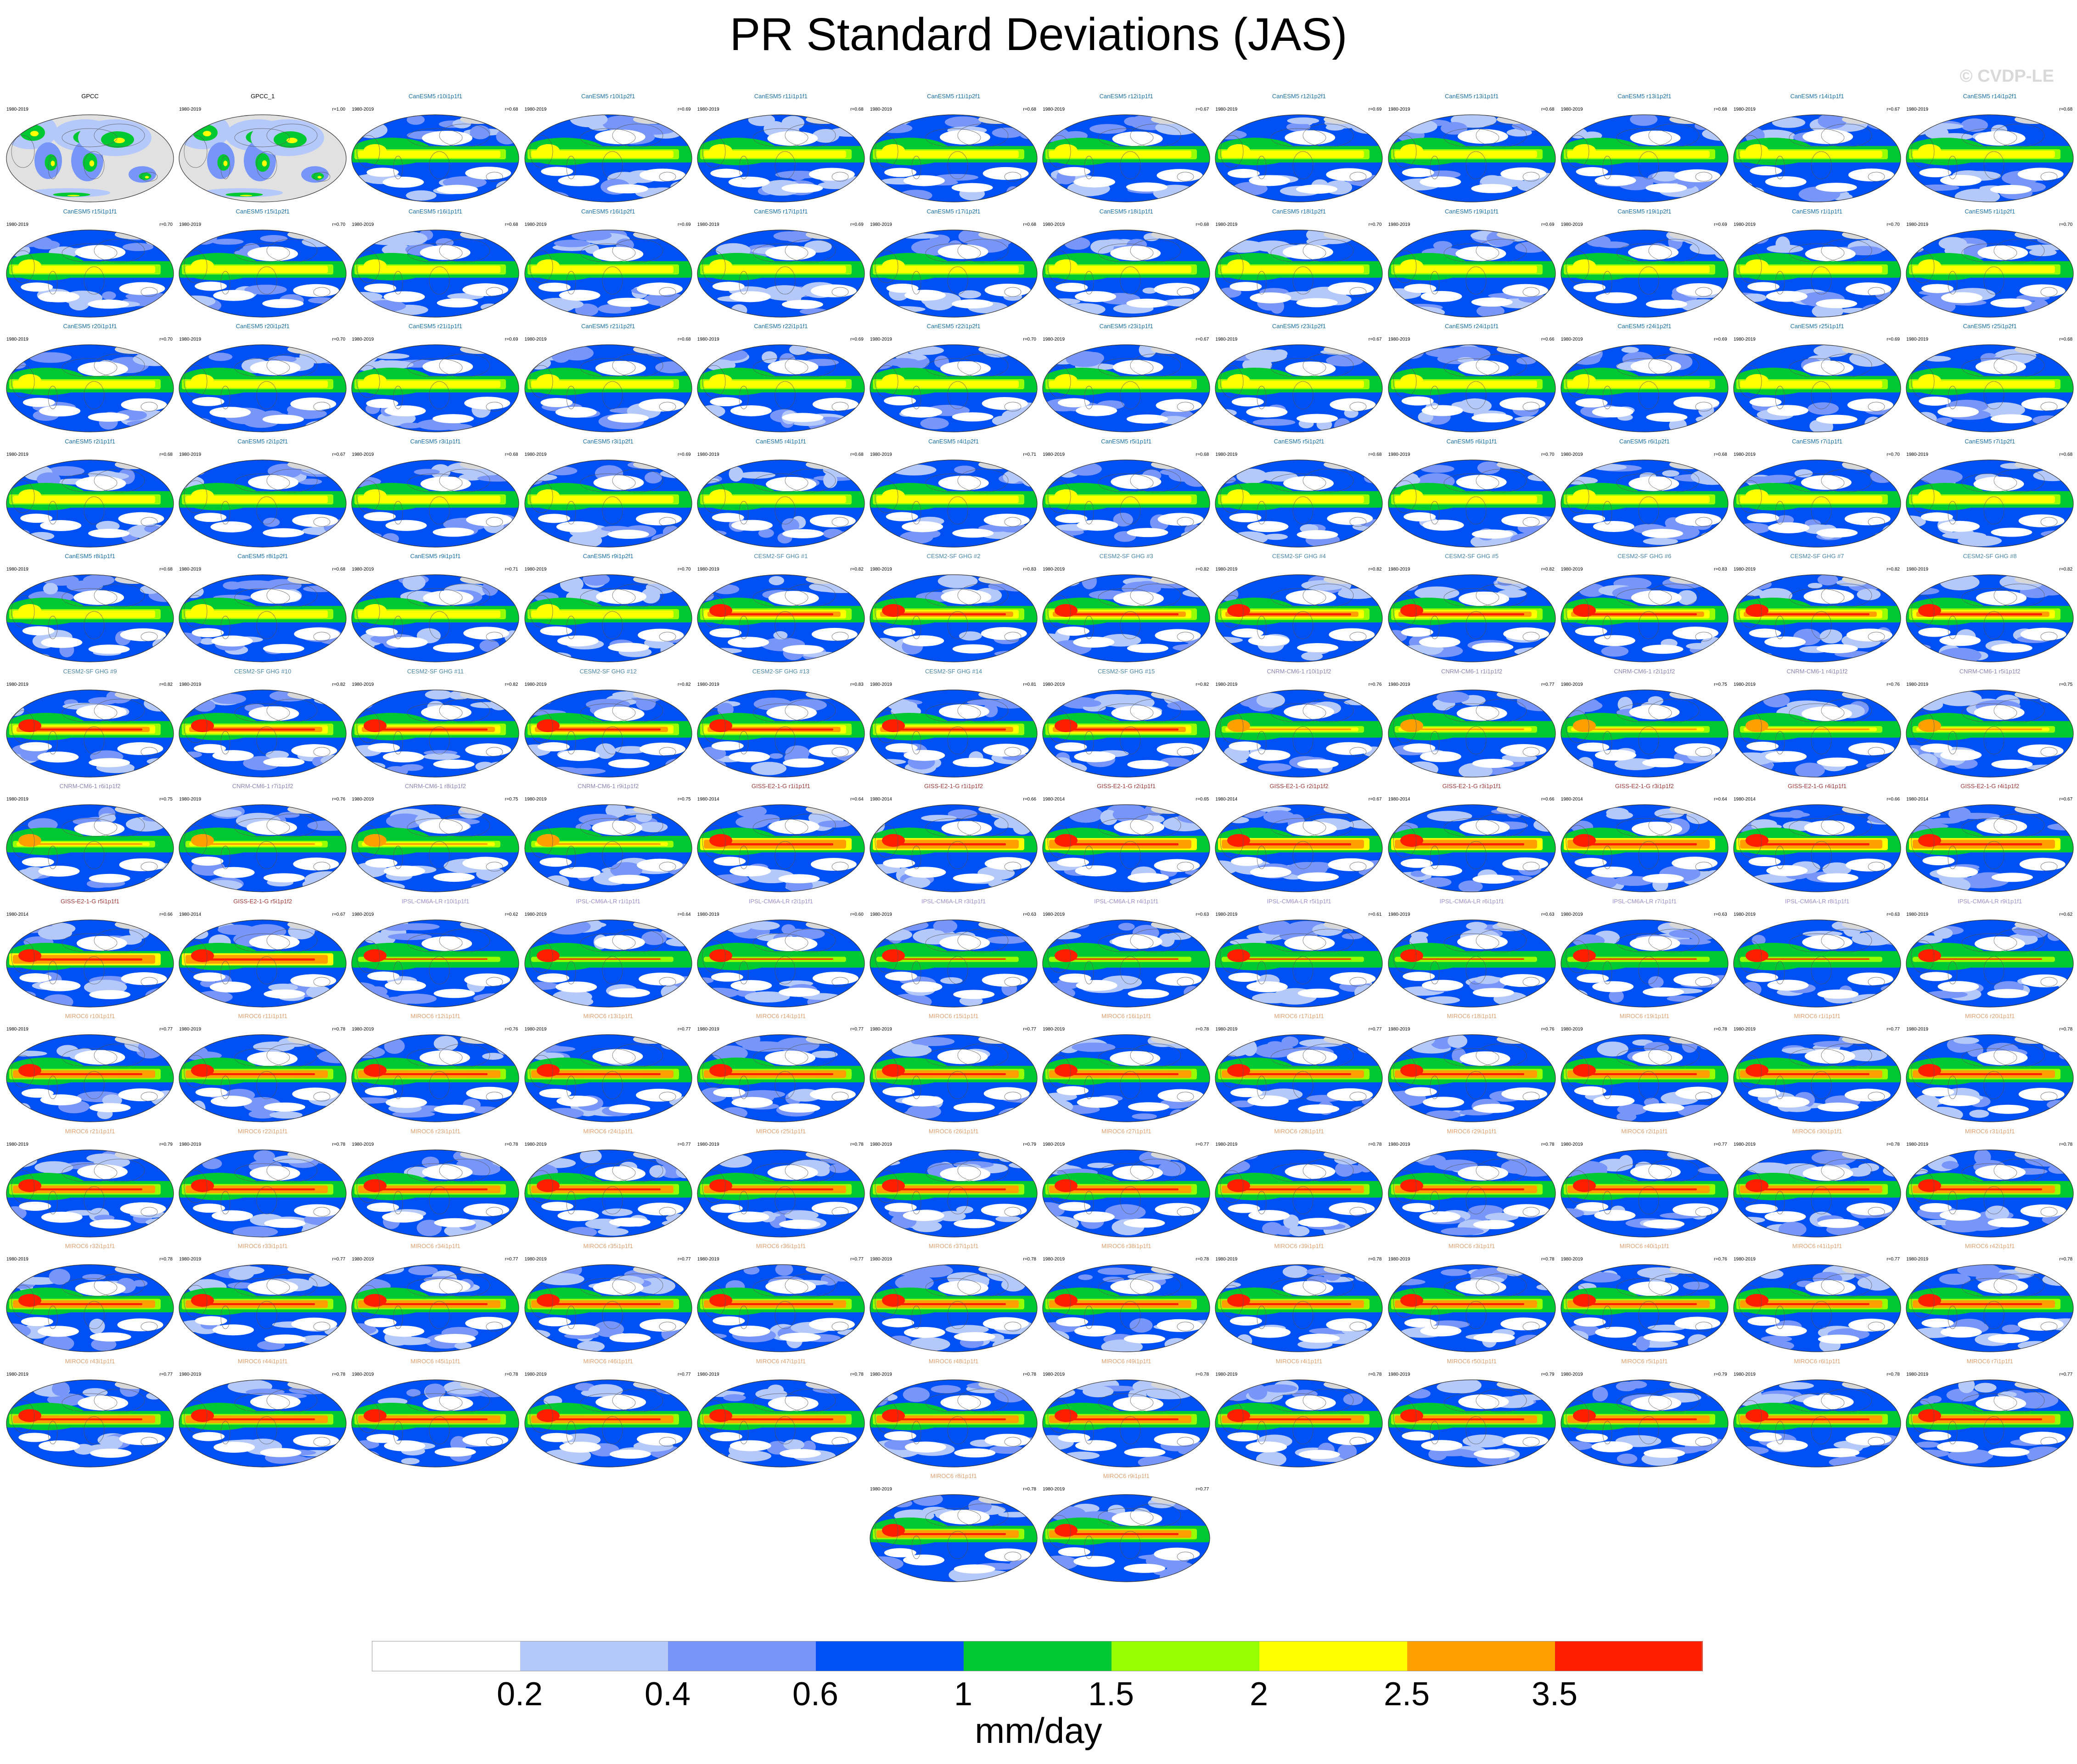  Describe the element at coordinates (857, 1144) in the screenshot. I see `panel-pattern-correlation: r=0.78` at that location.